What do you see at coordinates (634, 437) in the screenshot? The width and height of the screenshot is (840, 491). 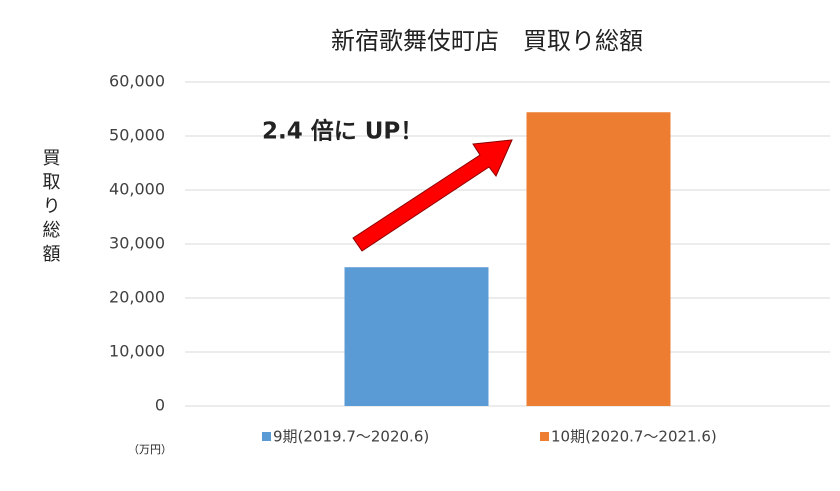 I see `legend-label: 10期(2020.7～2021.6)` at bounding box center [634, 437].